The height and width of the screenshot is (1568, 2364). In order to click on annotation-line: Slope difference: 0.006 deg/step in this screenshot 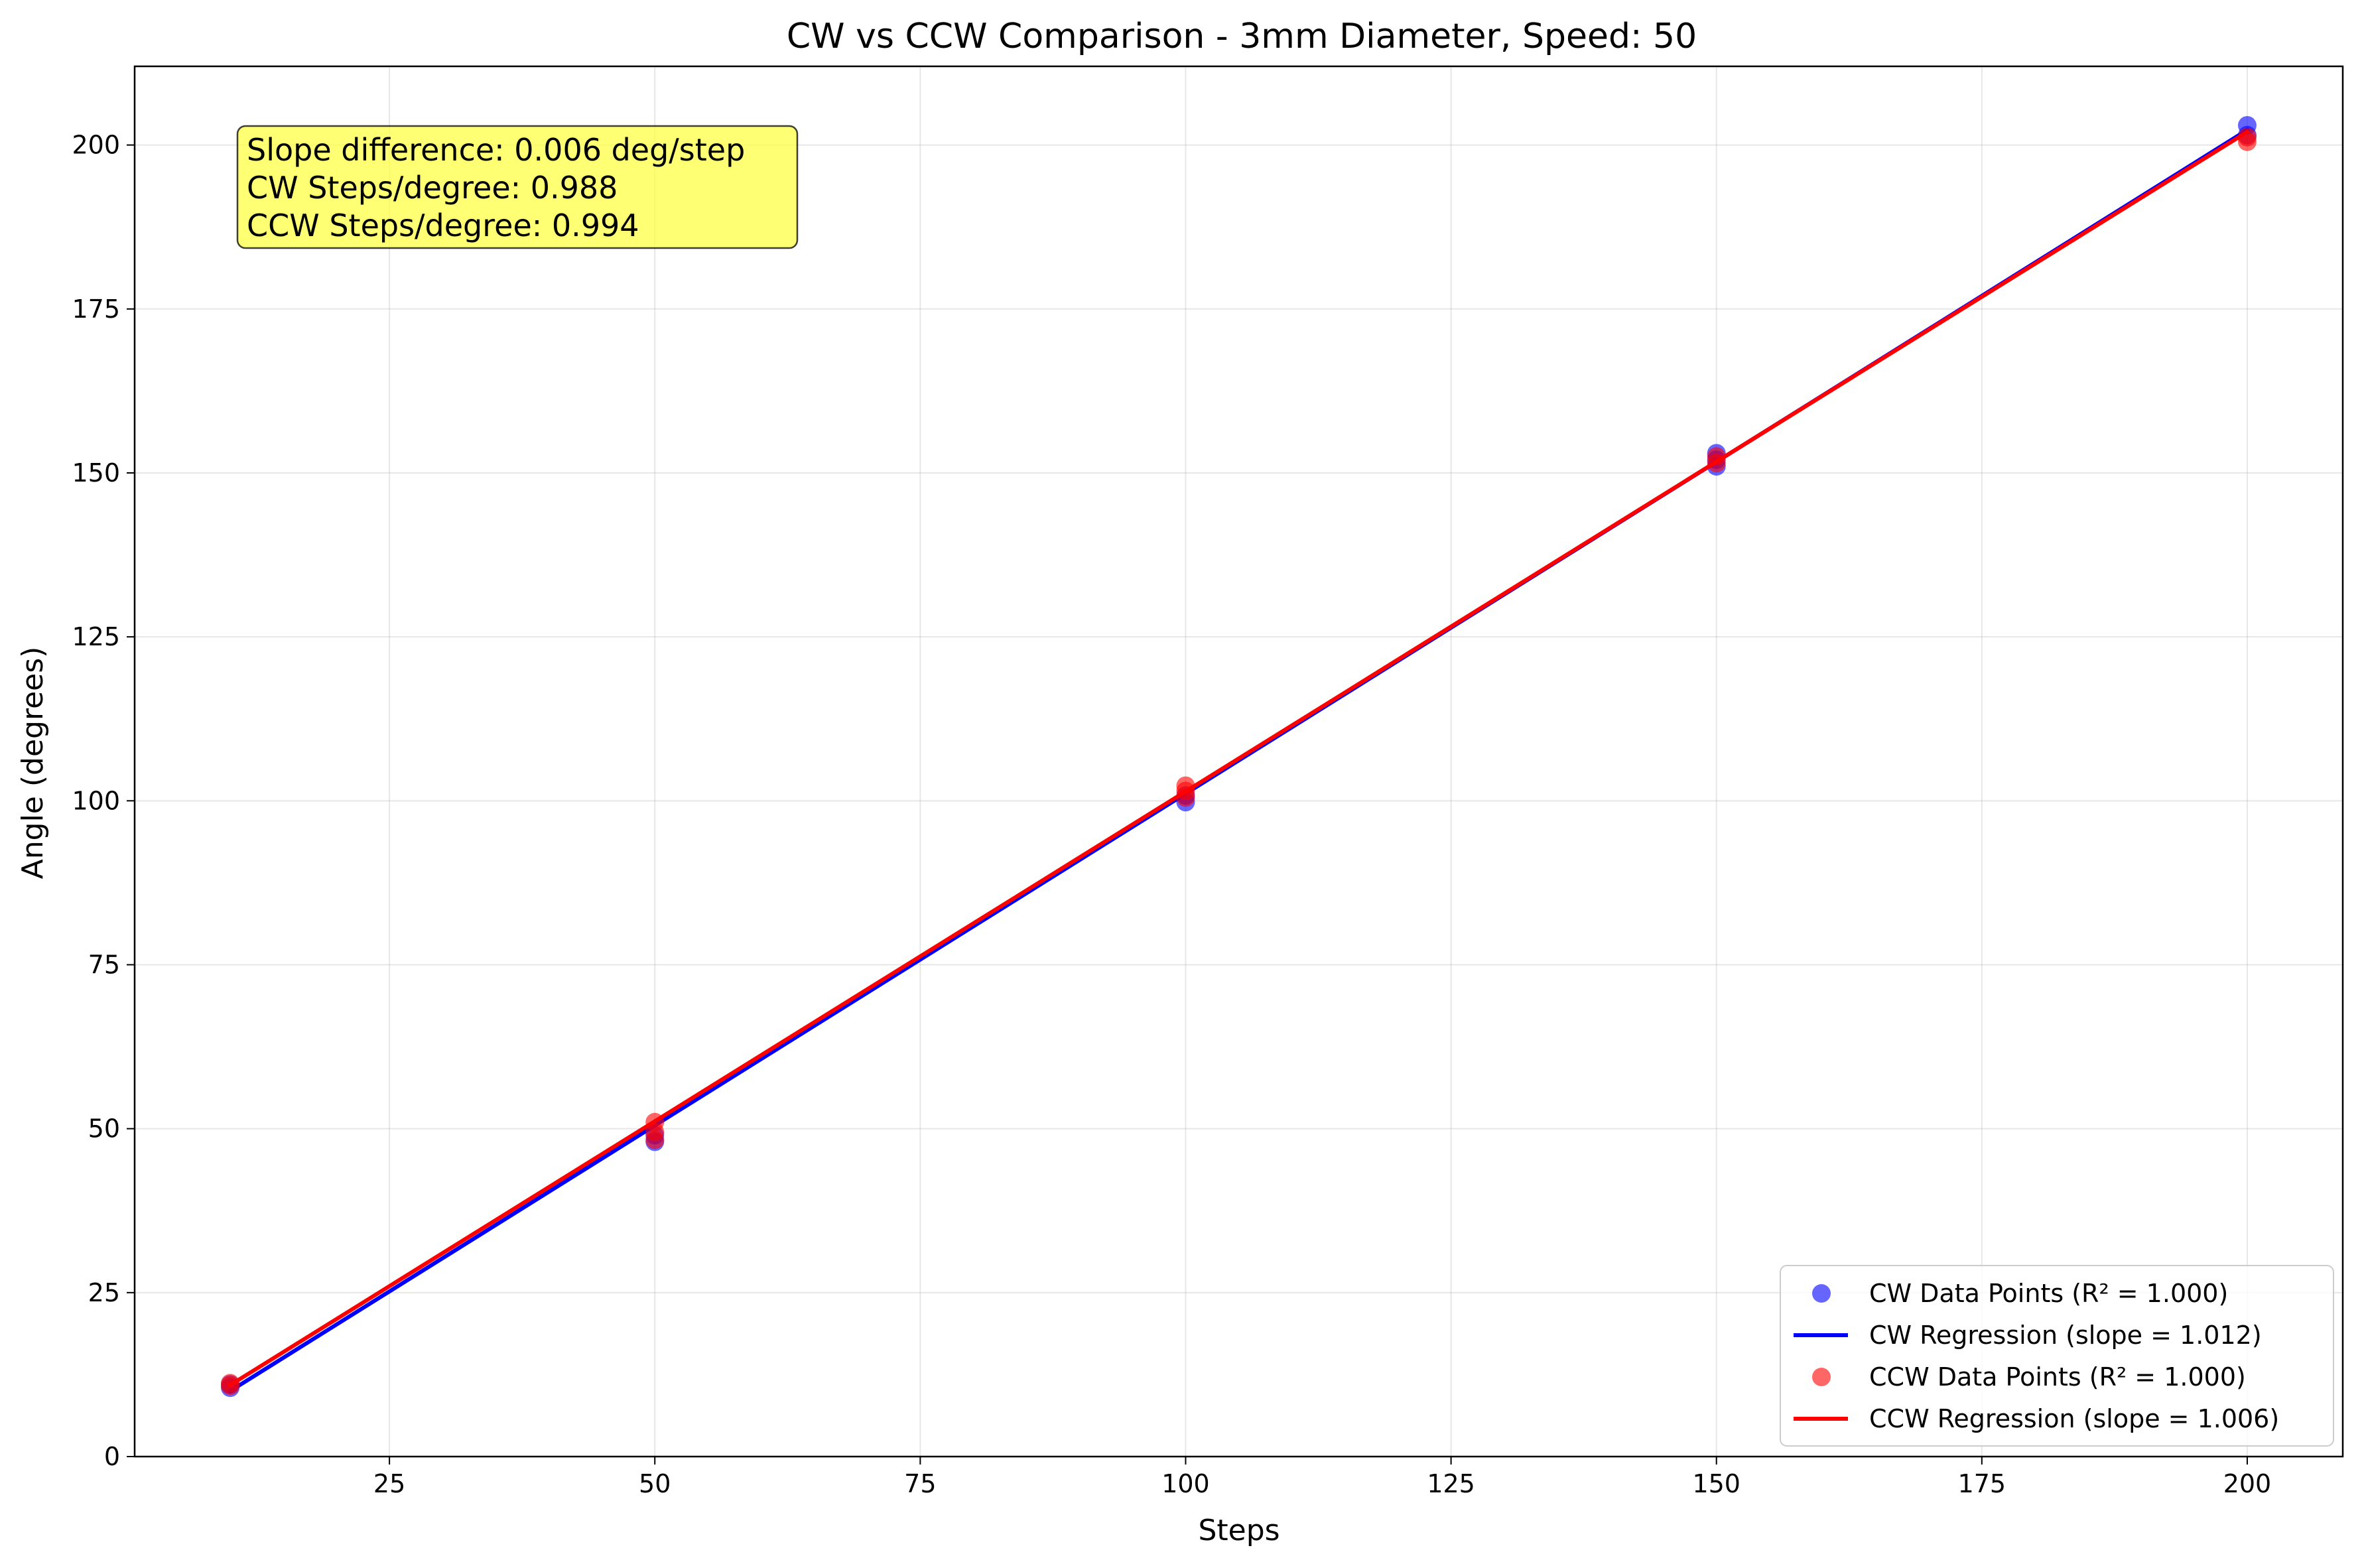, I will do `click(496, 150)`.